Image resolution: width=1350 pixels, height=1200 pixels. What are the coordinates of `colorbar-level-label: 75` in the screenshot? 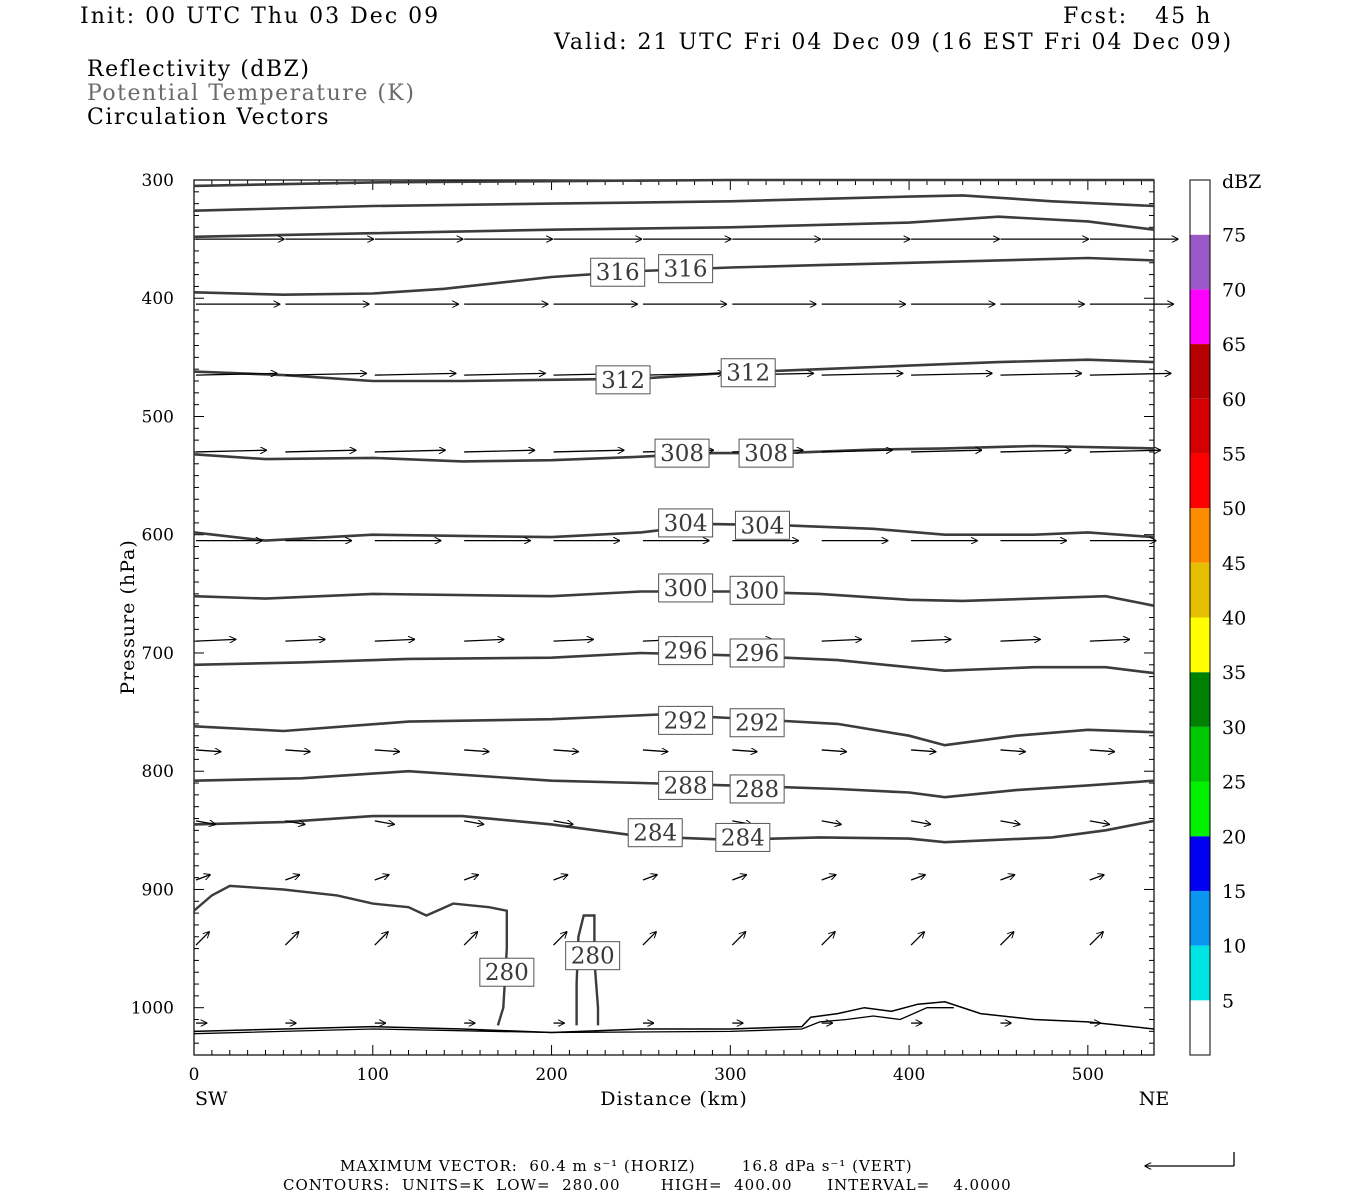 It's located at (1234, 236).